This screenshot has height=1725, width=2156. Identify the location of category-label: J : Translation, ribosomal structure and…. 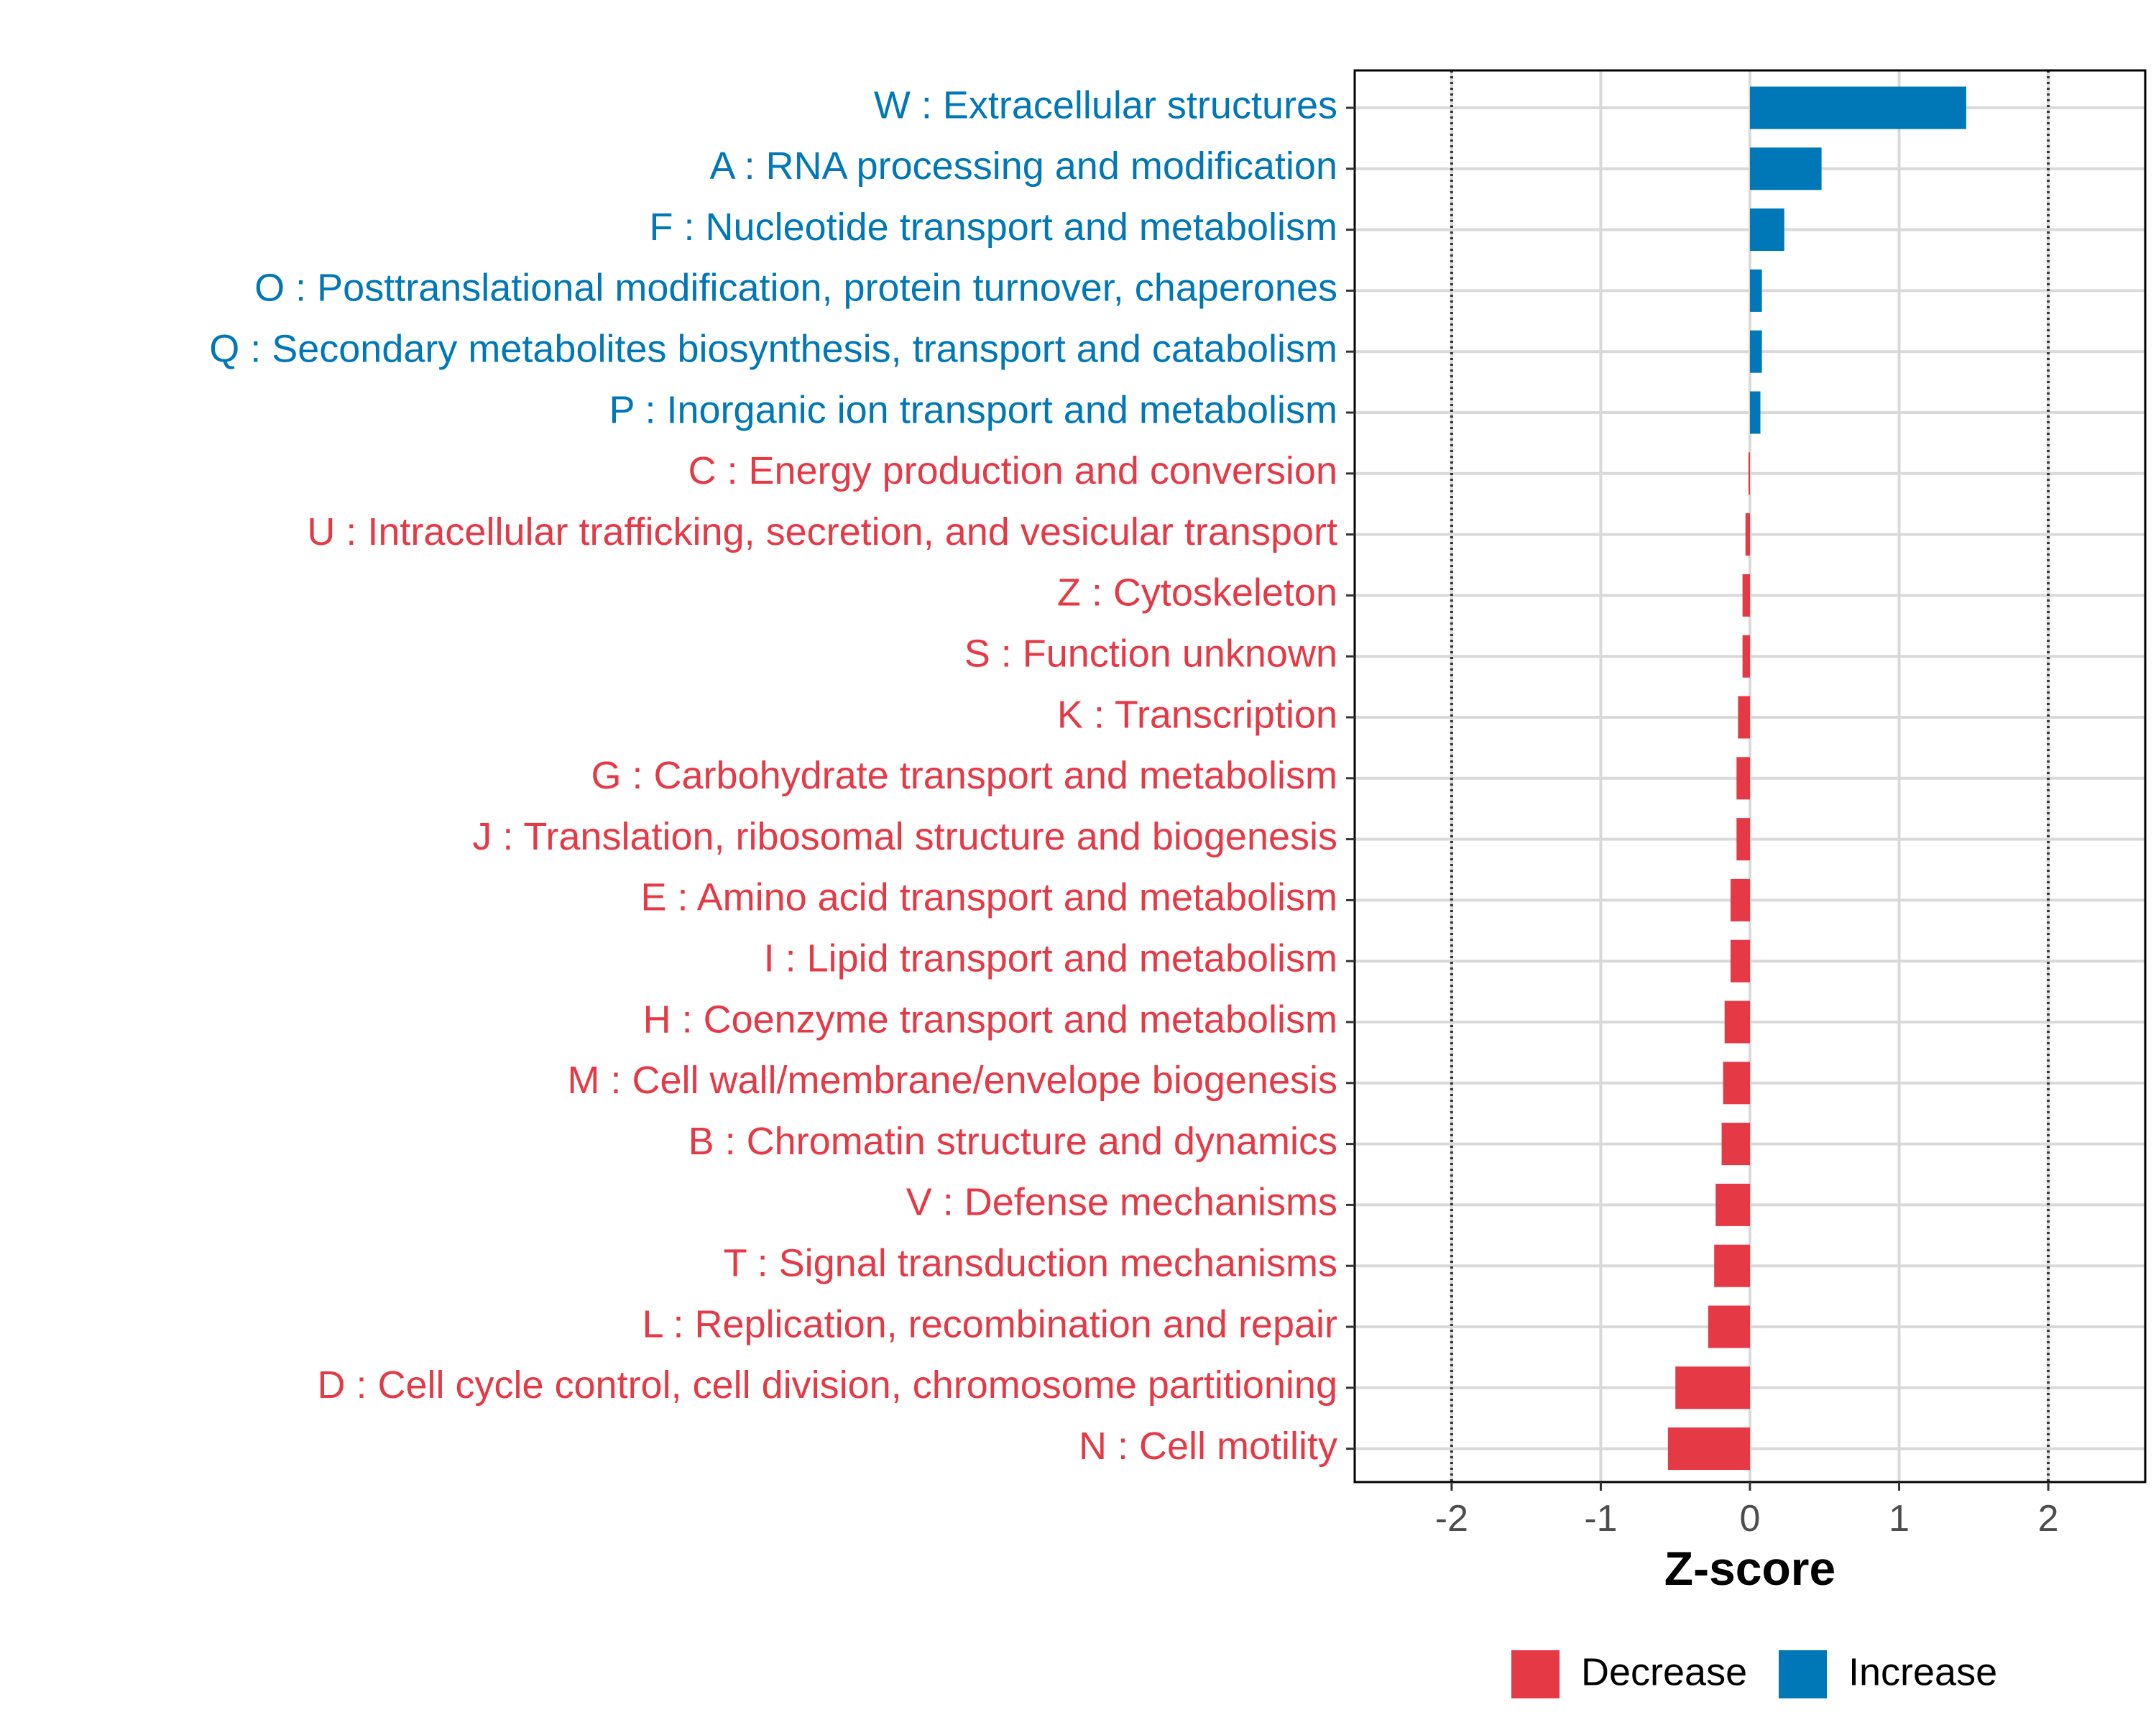
(904, 836).